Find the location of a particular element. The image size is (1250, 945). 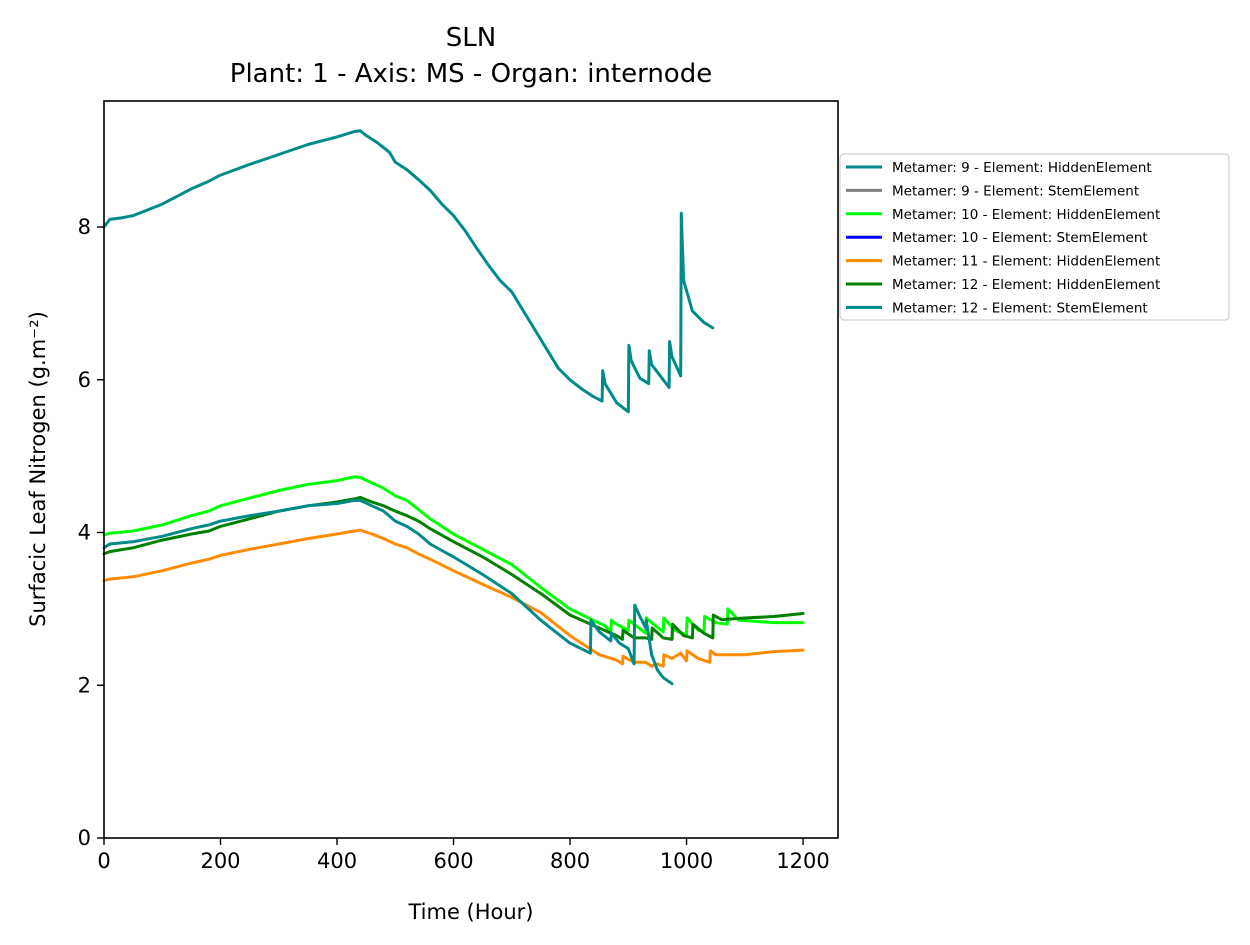

legend-label-6: Metamer: 12 - Element: StemElement is located at coordinates (1020, 308).